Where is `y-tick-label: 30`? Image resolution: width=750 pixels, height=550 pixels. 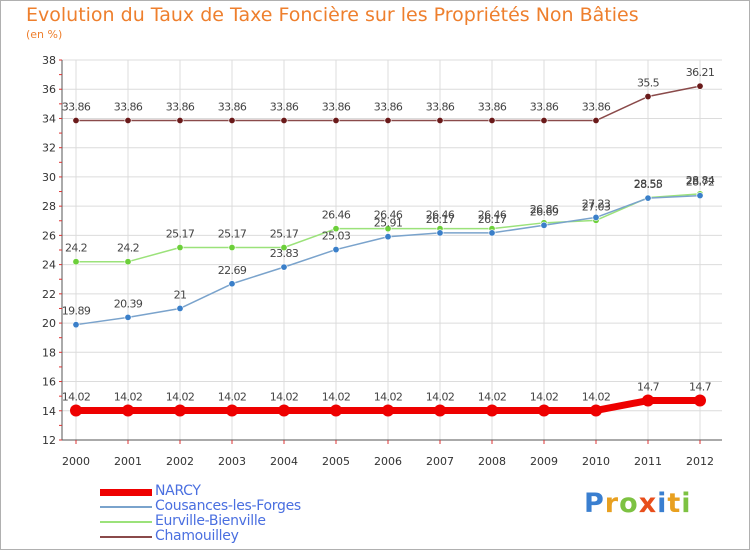
y-tick-label: 30 is located at coordinates (49, 177).